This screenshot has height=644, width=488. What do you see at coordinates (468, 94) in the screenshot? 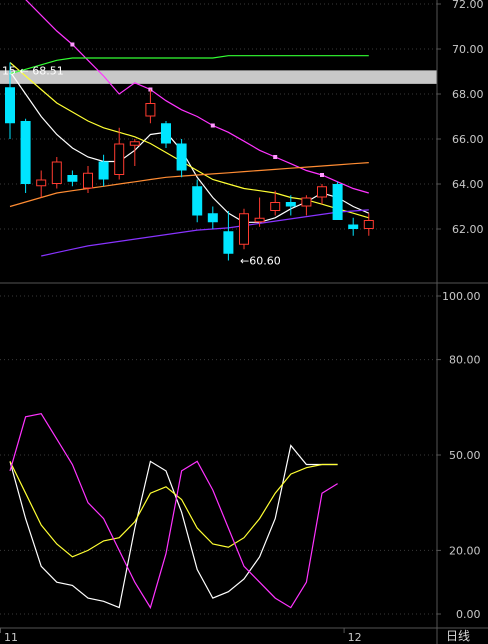
I see `price-tick-label: 68.00` at bounding box center [468, 94].